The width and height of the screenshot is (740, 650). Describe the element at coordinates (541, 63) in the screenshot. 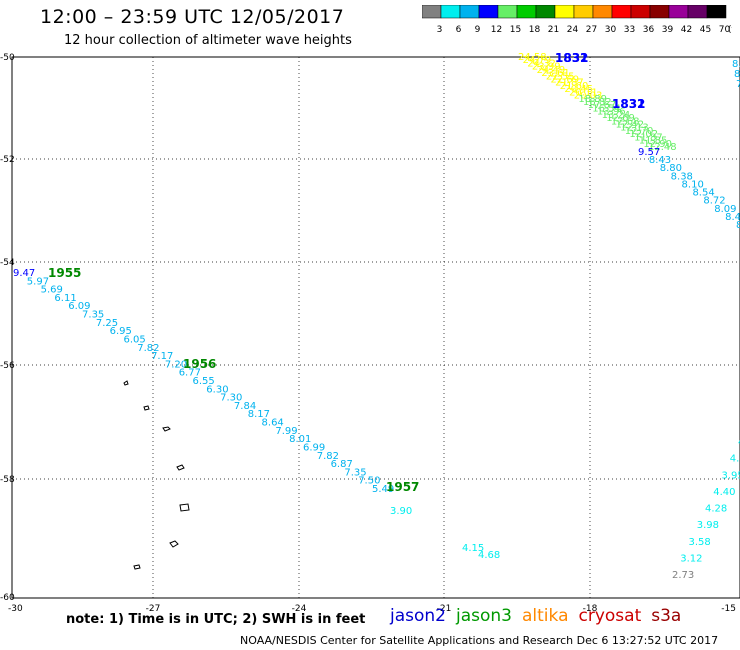

I see `wave-height-label: 24.32` at that location.